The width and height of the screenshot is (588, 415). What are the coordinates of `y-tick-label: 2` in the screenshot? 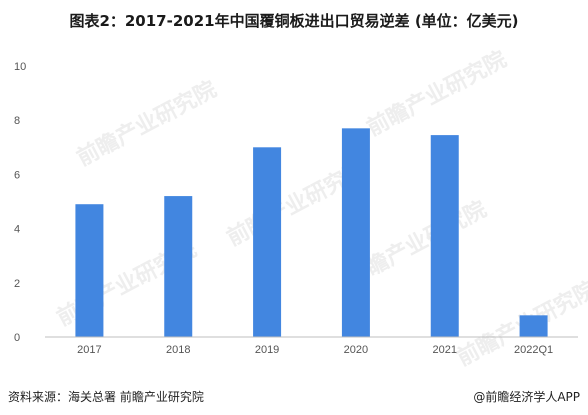 It's located at (17, 284).